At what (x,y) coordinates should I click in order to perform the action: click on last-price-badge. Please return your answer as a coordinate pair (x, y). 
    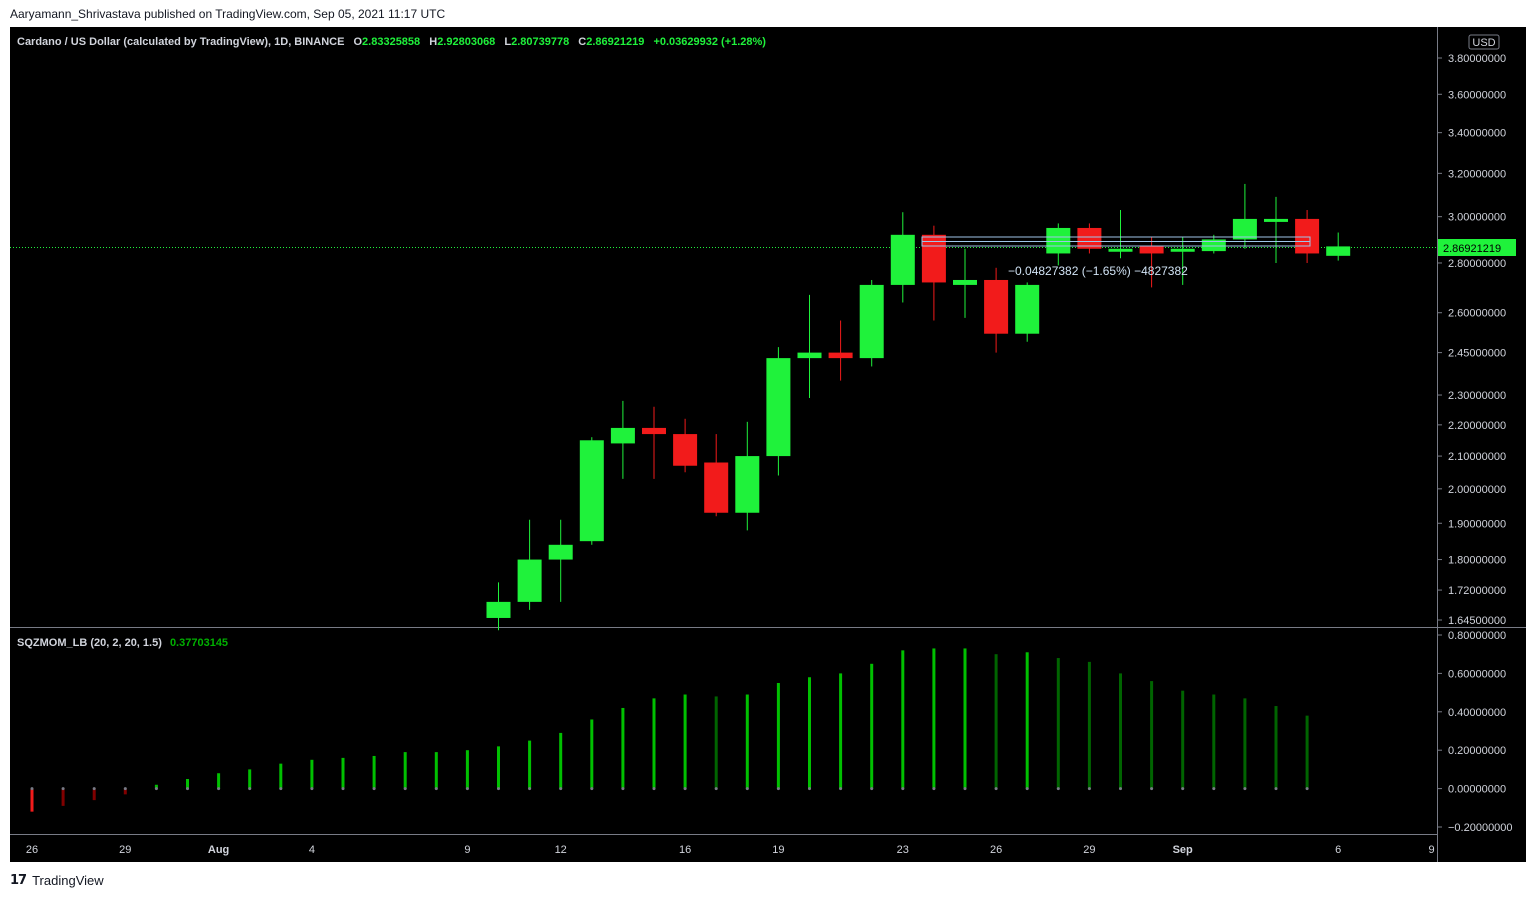
    Looking at the image, I should click on (1477, 247).